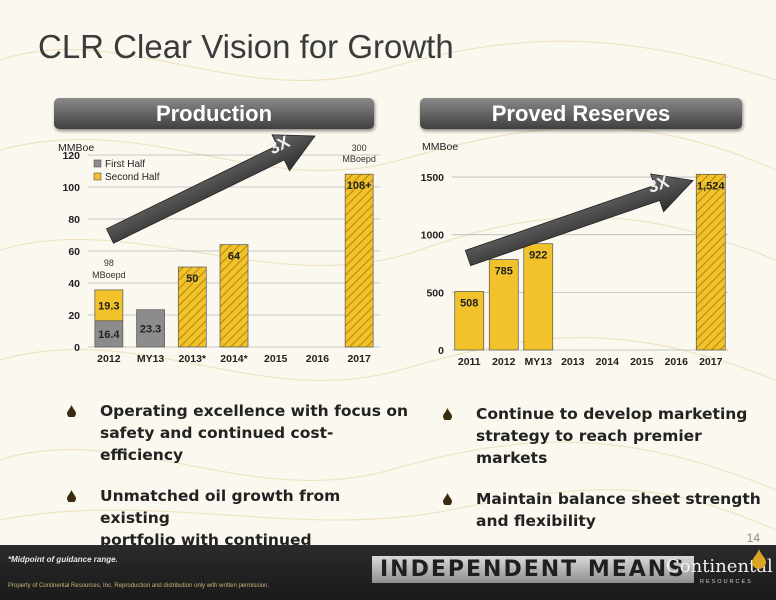  What do you see at coordinates (719, 566) in the screenshot?
I see `company-logo-text: Continental` at bounding box center [719, 566].